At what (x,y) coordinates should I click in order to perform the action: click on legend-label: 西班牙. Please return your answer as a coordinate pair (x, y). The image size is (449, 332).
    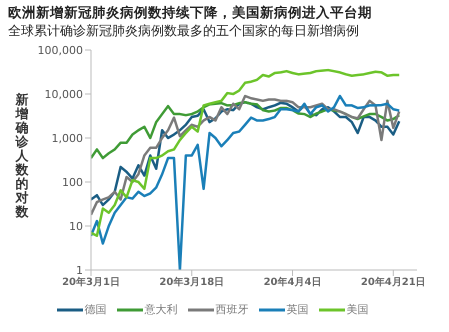
    Looking at the image, I should click on (232, 309).